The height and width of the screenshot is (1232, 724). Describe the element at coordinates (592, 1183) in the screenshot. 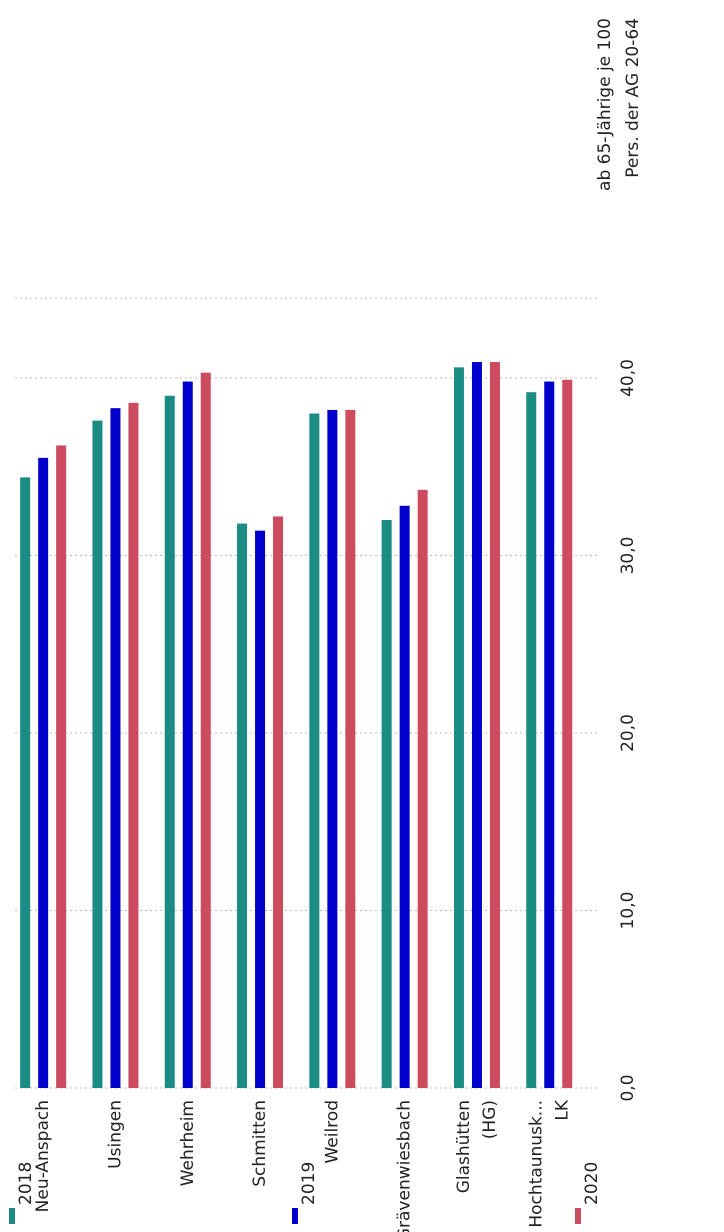

I see `legend-label: 2020` at that location.